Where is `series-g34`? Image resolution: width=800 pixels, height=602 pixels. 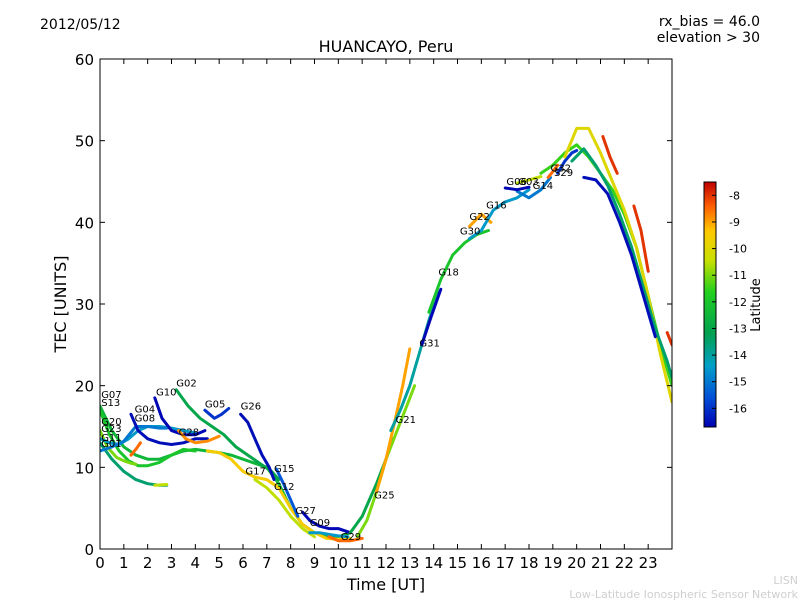
series-g34 is located at coordinates (619, 257).